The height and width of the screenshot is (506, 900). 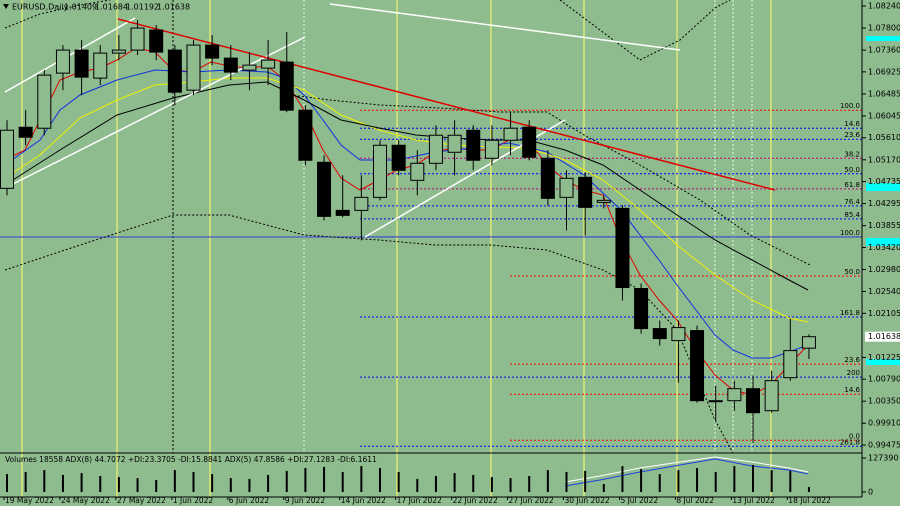 What do you see at coordinates (884, 445) in the screenshot?
I see `y-tick-label: 0.99475` at bounding box center [884, 445].